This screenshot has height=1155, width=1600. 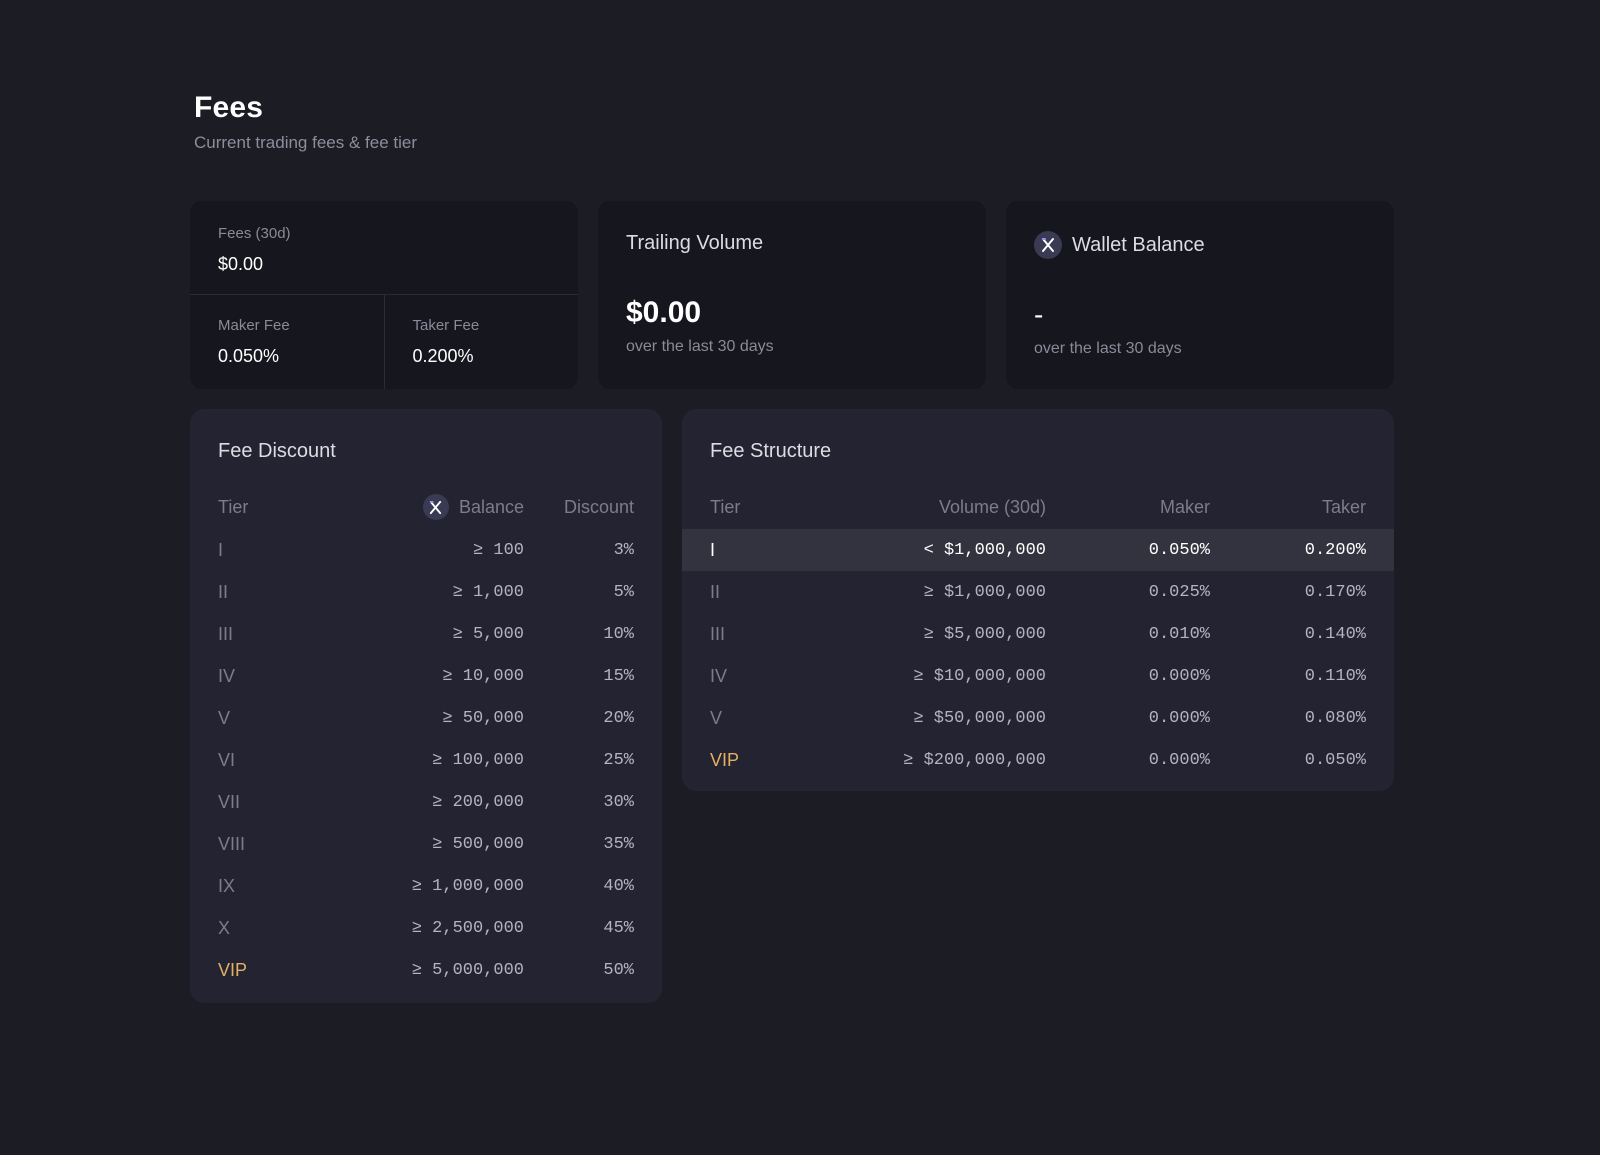 I want to click on discount-tier-cell: X, so click(x=224, y=927).